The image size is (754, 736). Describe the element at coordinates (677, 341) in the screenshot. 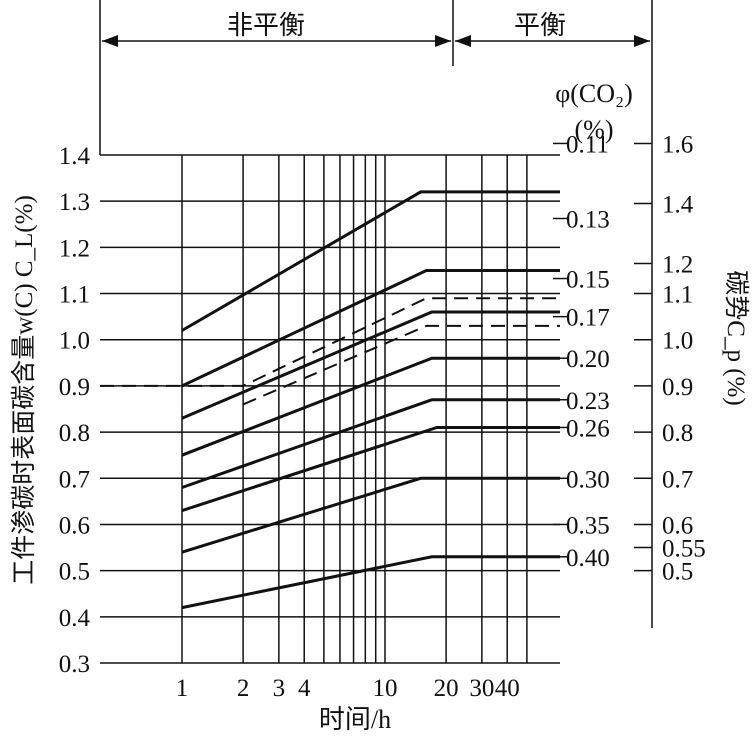

I see `cp-tick-label: 1.0` at that location.